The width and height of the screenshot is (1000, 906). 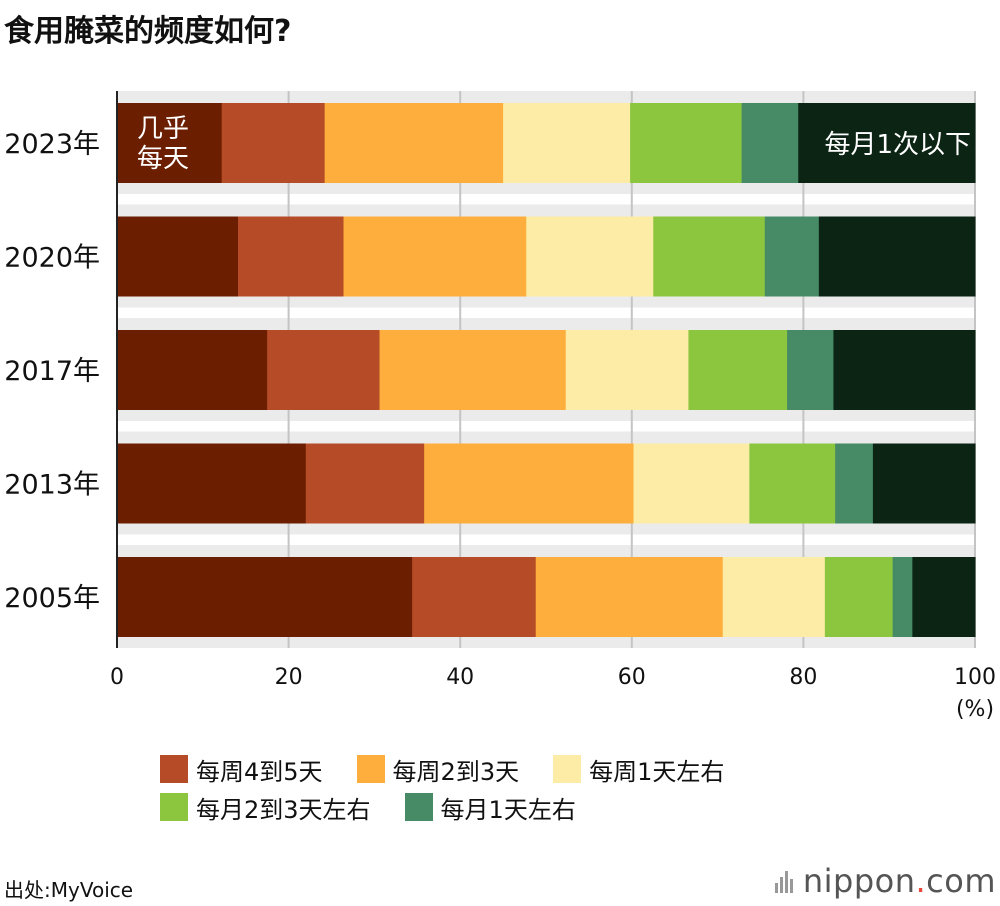 I want to click on legend-item-1-day-month: 每月1天左右, so click(x=490, y=807).